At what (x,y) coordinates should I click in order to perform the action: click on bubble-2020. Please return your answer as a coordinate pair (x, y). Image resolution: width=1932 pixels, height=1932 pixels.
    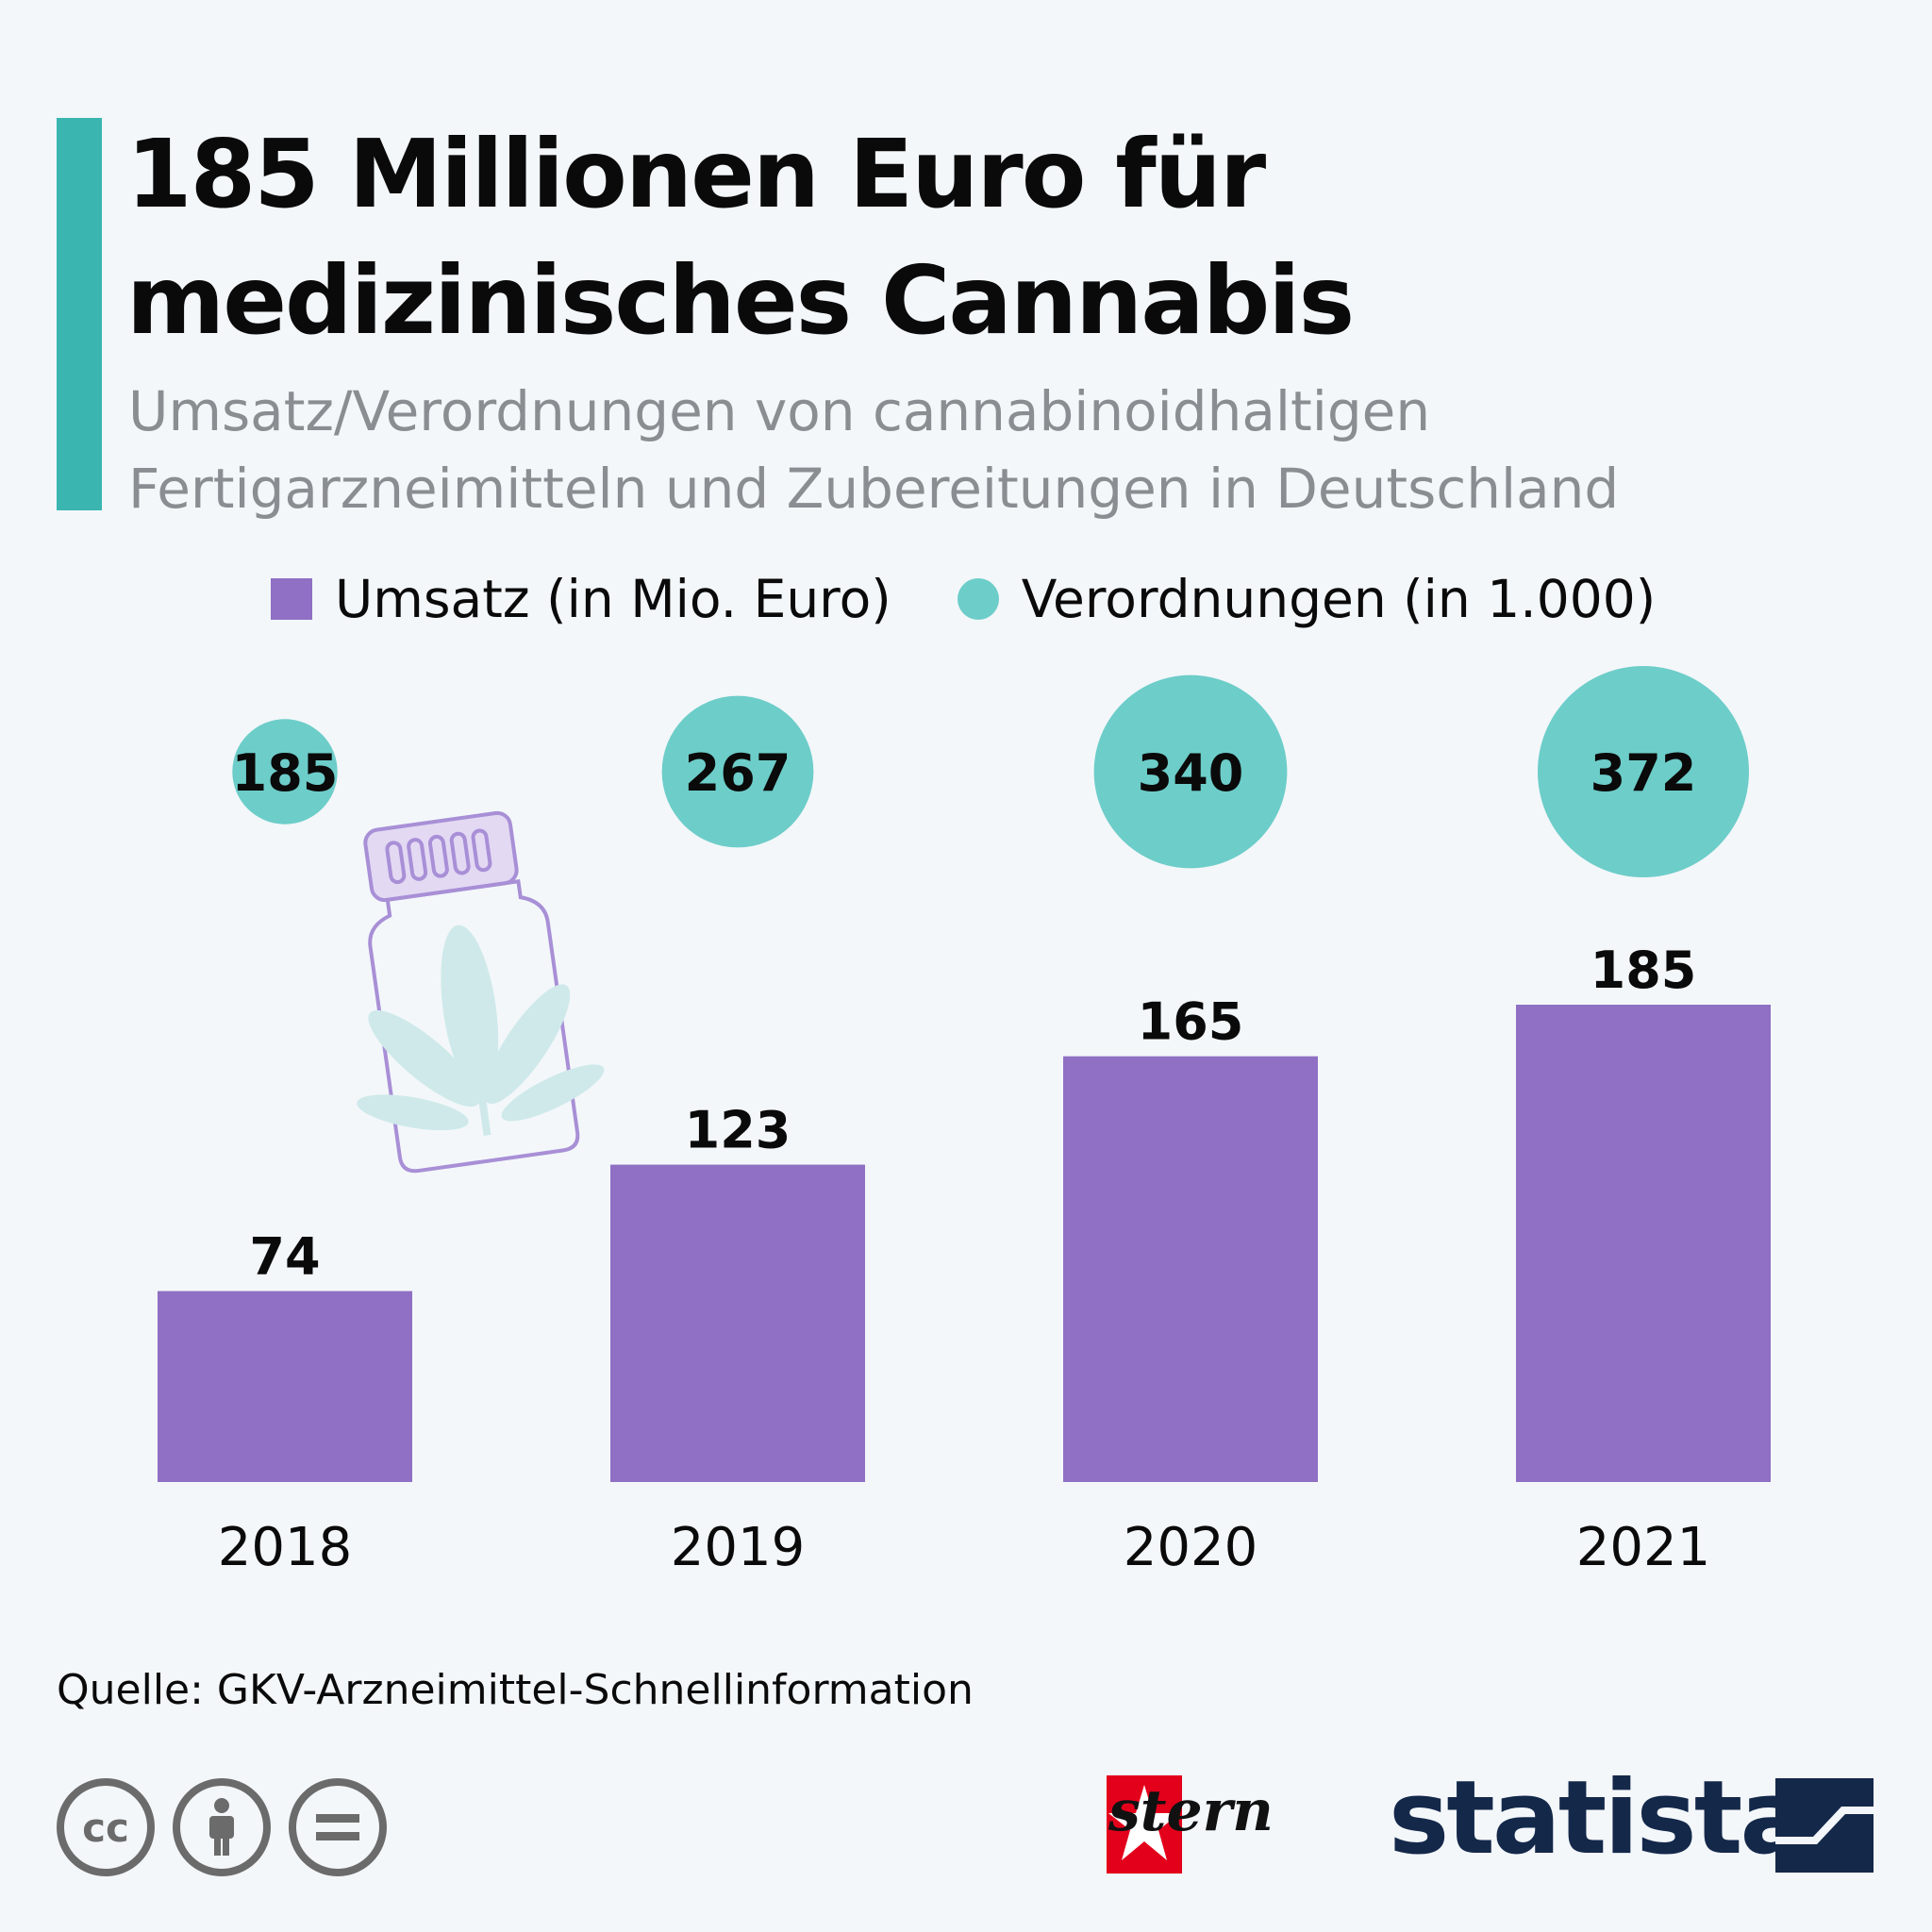
    Looking at the image, I should click on (1190, 772).